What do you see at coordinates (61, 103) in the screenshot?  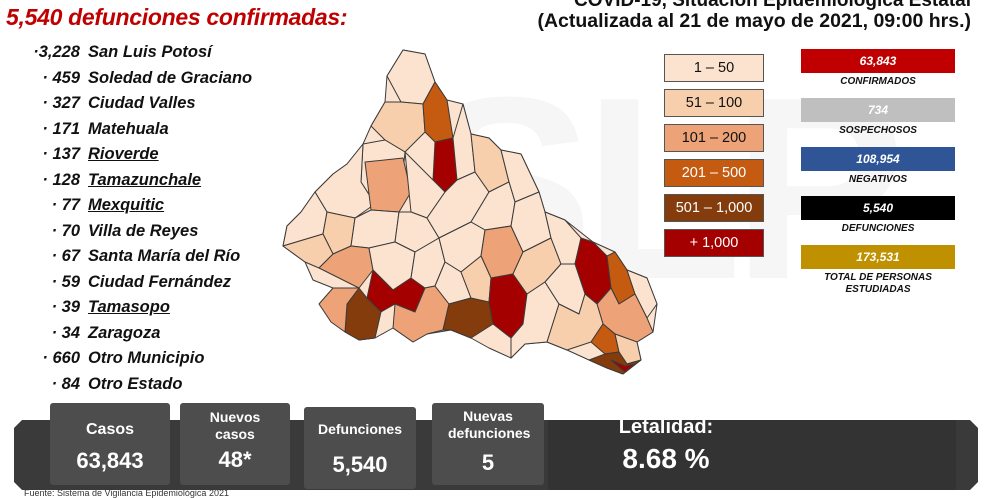 I see `death-count: · 327` at bounding box center [61, 103].